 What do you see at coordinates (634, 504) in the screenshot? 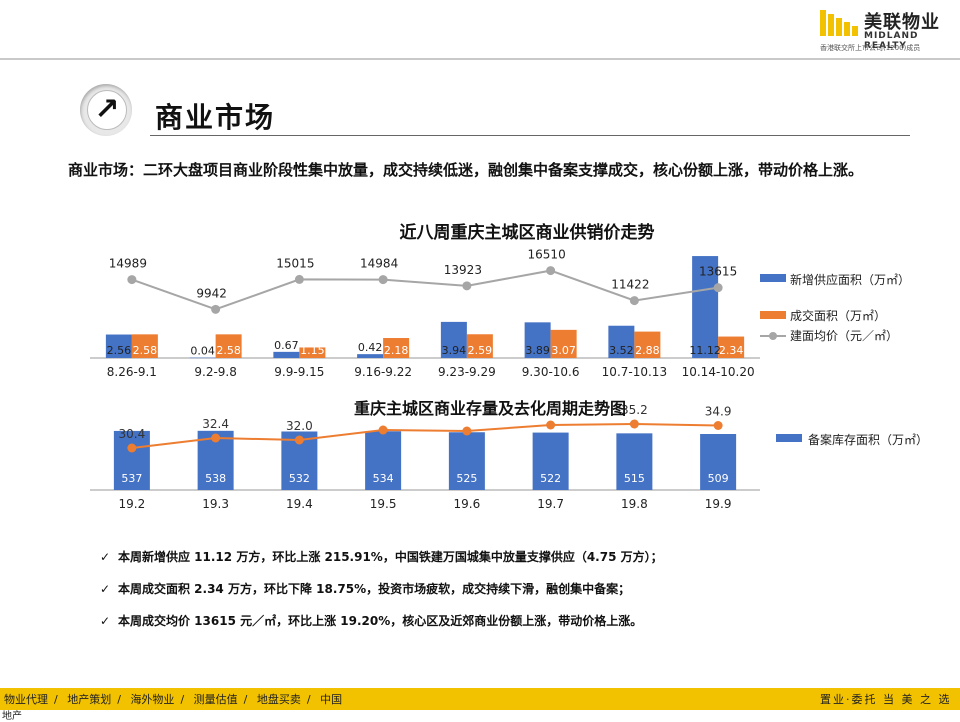
I see `x-tick-label: 19.8` at bounding box center [634, 504].